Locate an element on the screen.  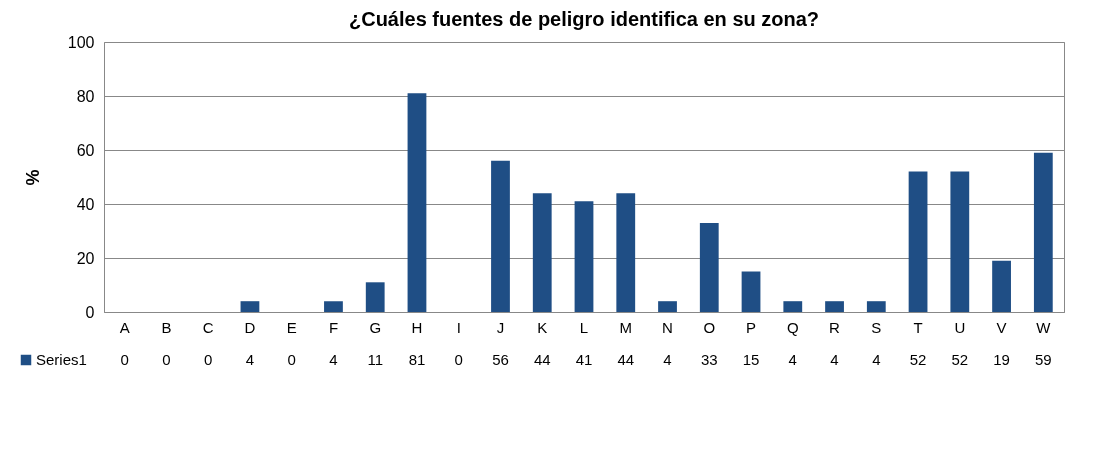
data-label: 81 is located at coordinates (417, 359).